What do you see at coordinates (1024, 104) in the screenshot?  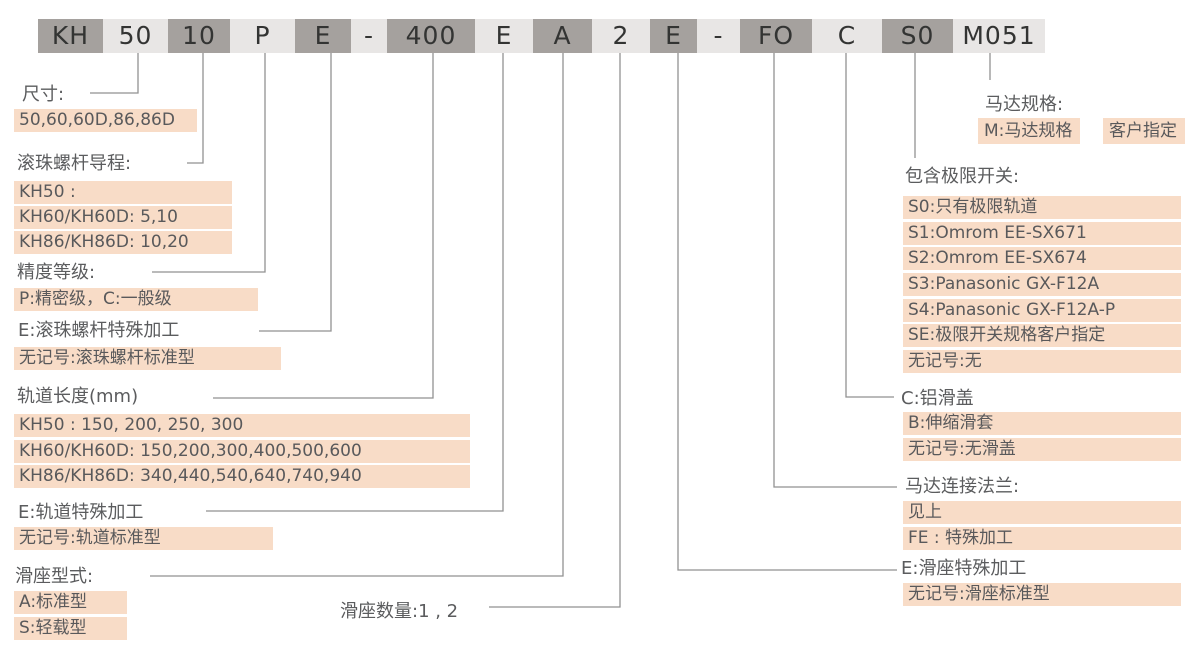 I see `section-label-motor: 马达规格:` at bounding box center [1024, 104].